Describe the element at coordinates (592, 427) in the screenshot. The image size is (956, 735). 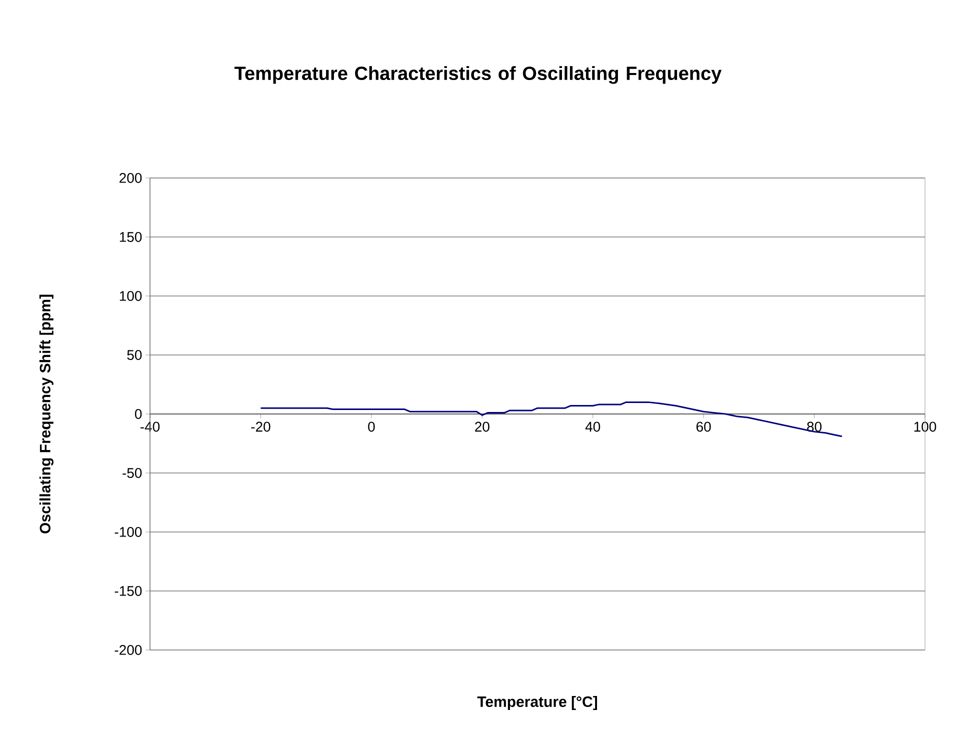
I see `x-tick-label: 40` at that location.